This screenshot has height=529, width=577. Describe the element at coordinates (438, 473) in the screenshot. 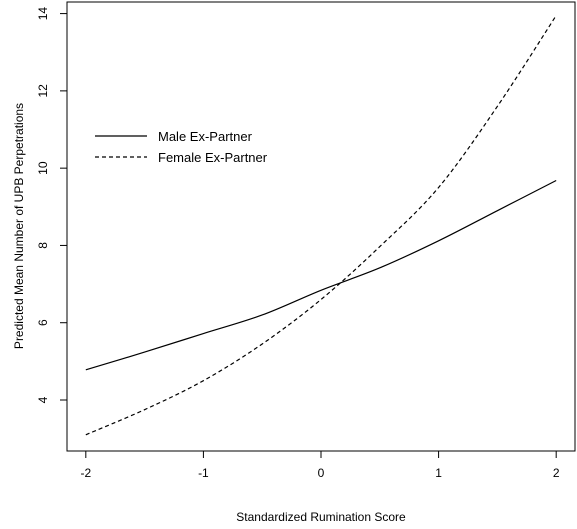

I see `x-tick-label: 1` at that location.